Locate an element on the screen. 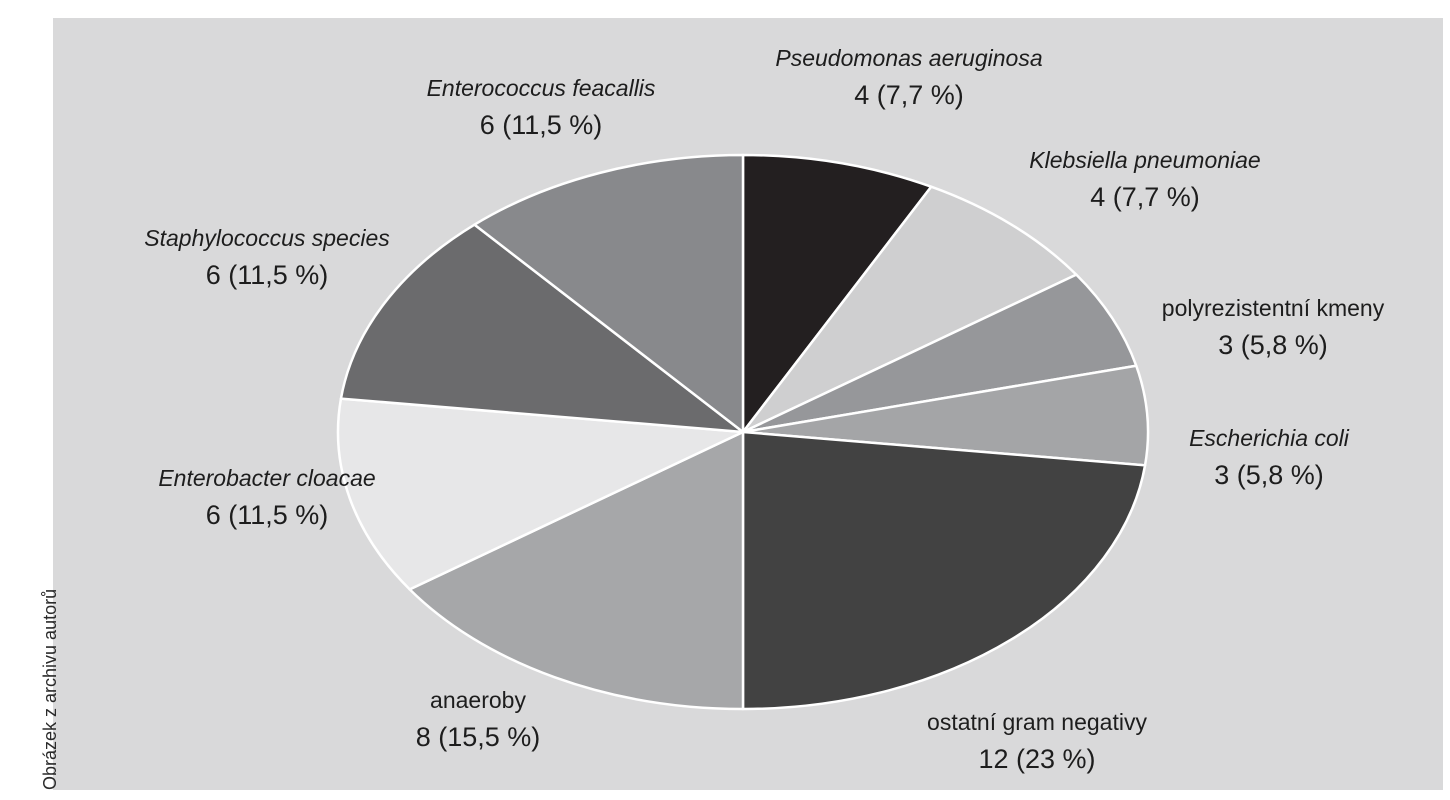 This screenshot has height=800, width=1450. slice-label-name-7: Enterobacter cloacae is located at coordinates (266, 478).